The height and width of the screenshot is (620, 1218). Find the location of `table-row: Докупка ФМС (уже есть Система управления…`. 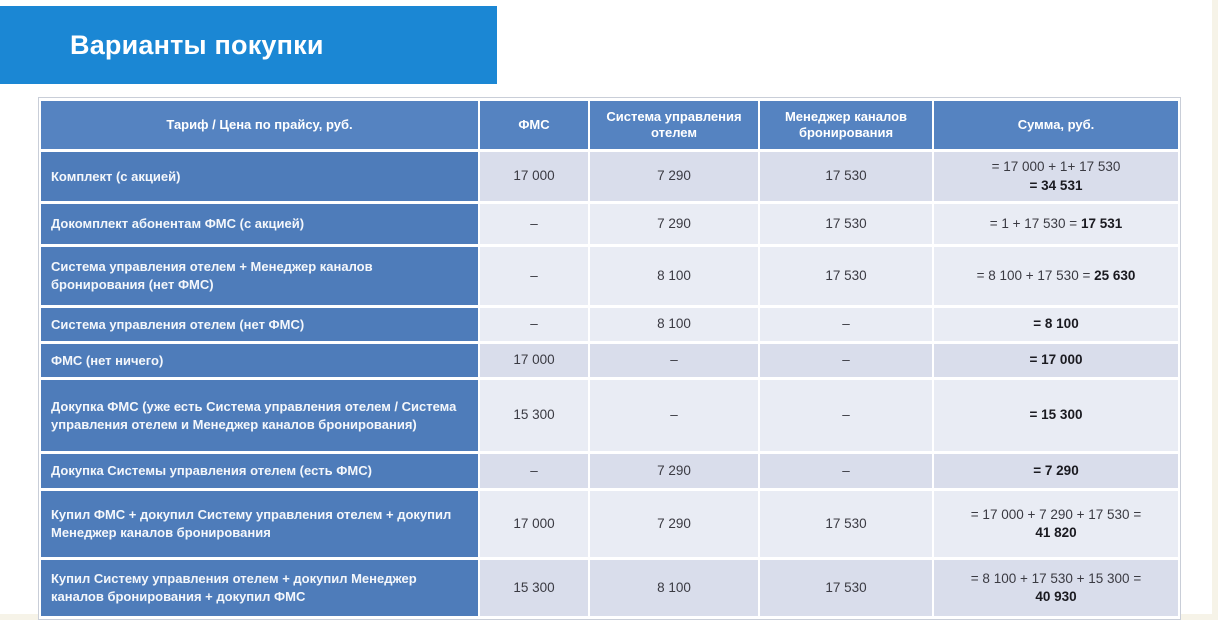

table-row: Докупка ФМС (уже есть Система управления… is located at coordinates (609, 415).